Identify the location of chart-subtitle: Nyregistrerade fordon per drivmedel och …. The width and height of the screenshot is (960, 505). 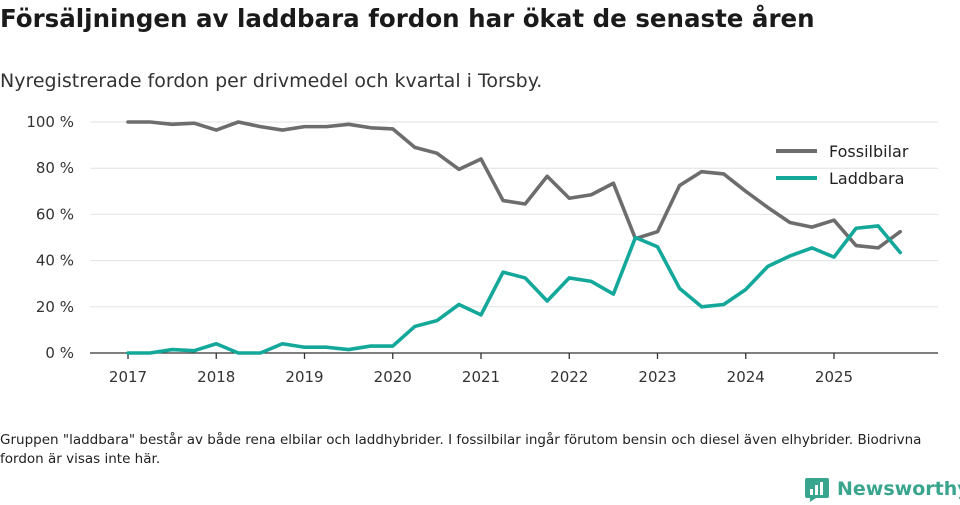
(271, 81).